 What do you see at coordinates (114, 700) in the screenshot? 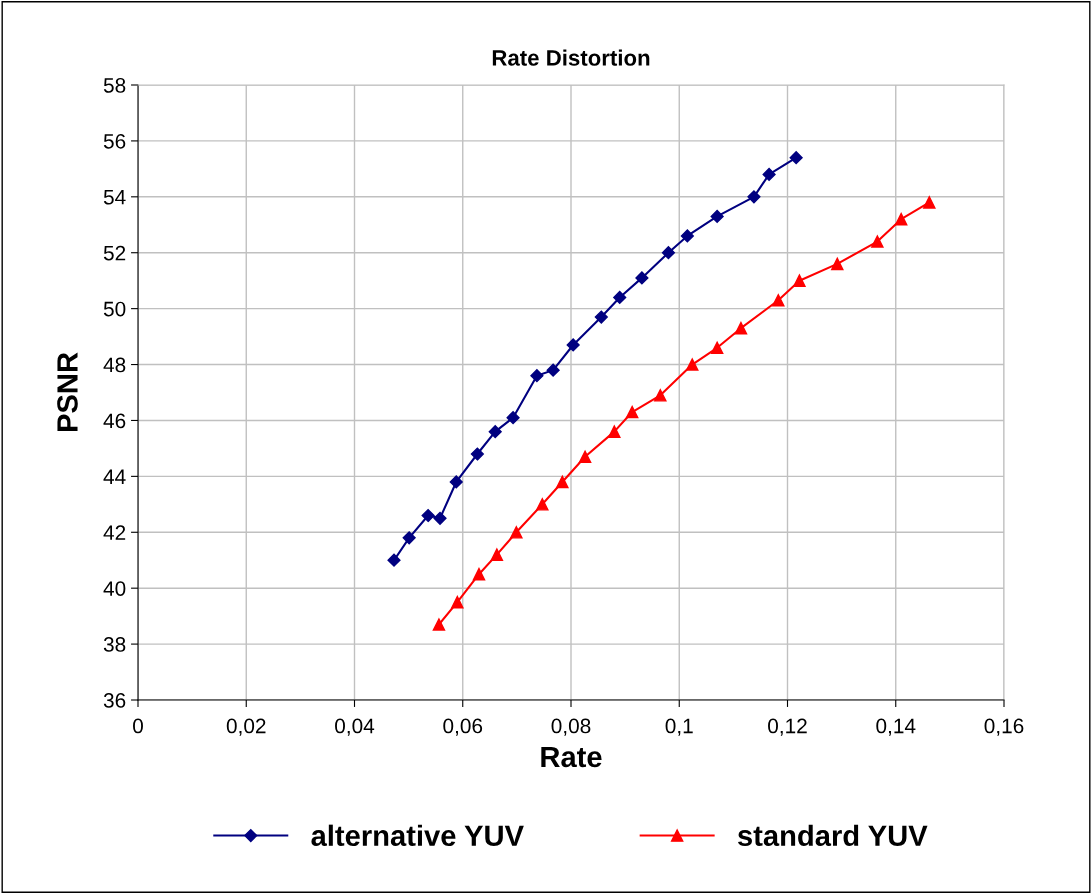
I see `y-tick-label: 36` at bounding box center [114, 700].